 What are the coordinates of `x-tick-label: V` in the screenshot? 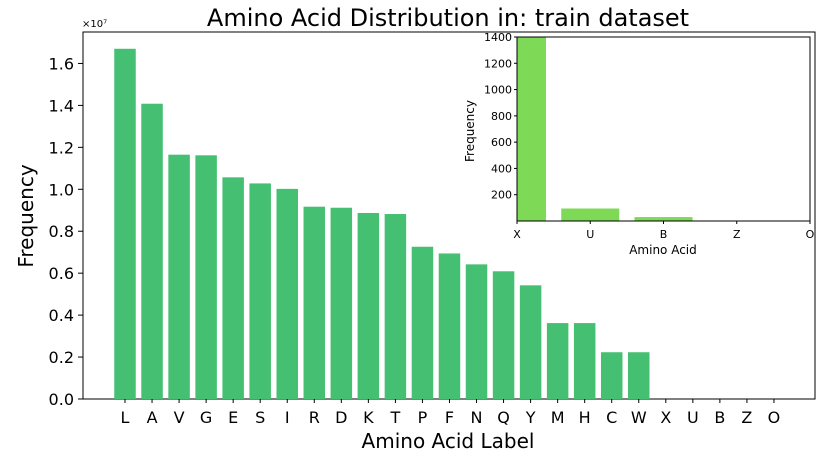 It's located at (179, 417).